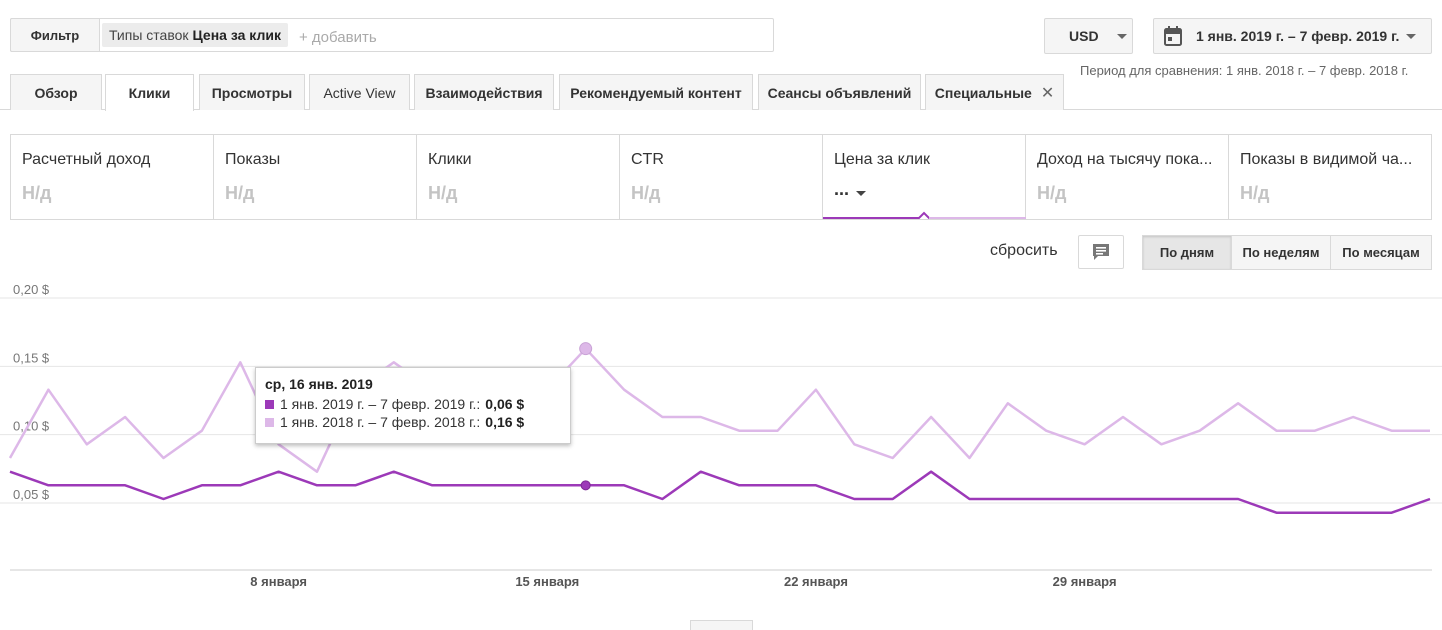 Image resolution: width=1442 pixels, height=630 pixels. Describe the element at coordinates (380, 422) in the screenshot. I see `tooltip-row-label: 1 янв. 2018 г. – 7 февр. 2018 г.:` at that location.